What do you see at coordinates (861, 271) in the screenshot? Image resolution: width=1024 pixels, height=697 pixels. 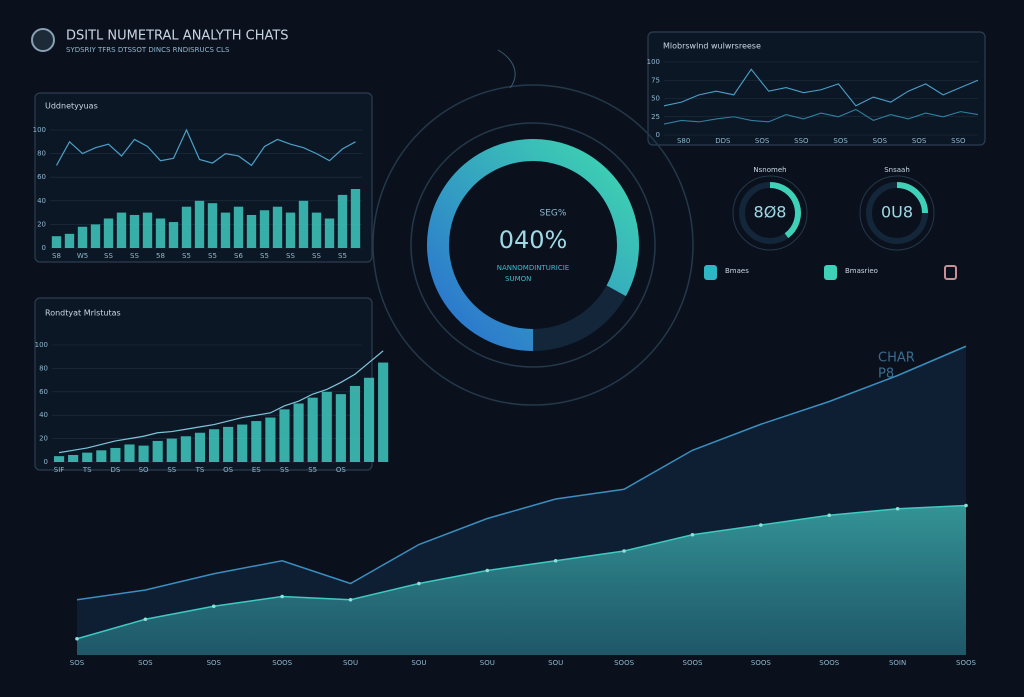 I see `legend-label: Bmasrieo` at bounding box center [861, 271].